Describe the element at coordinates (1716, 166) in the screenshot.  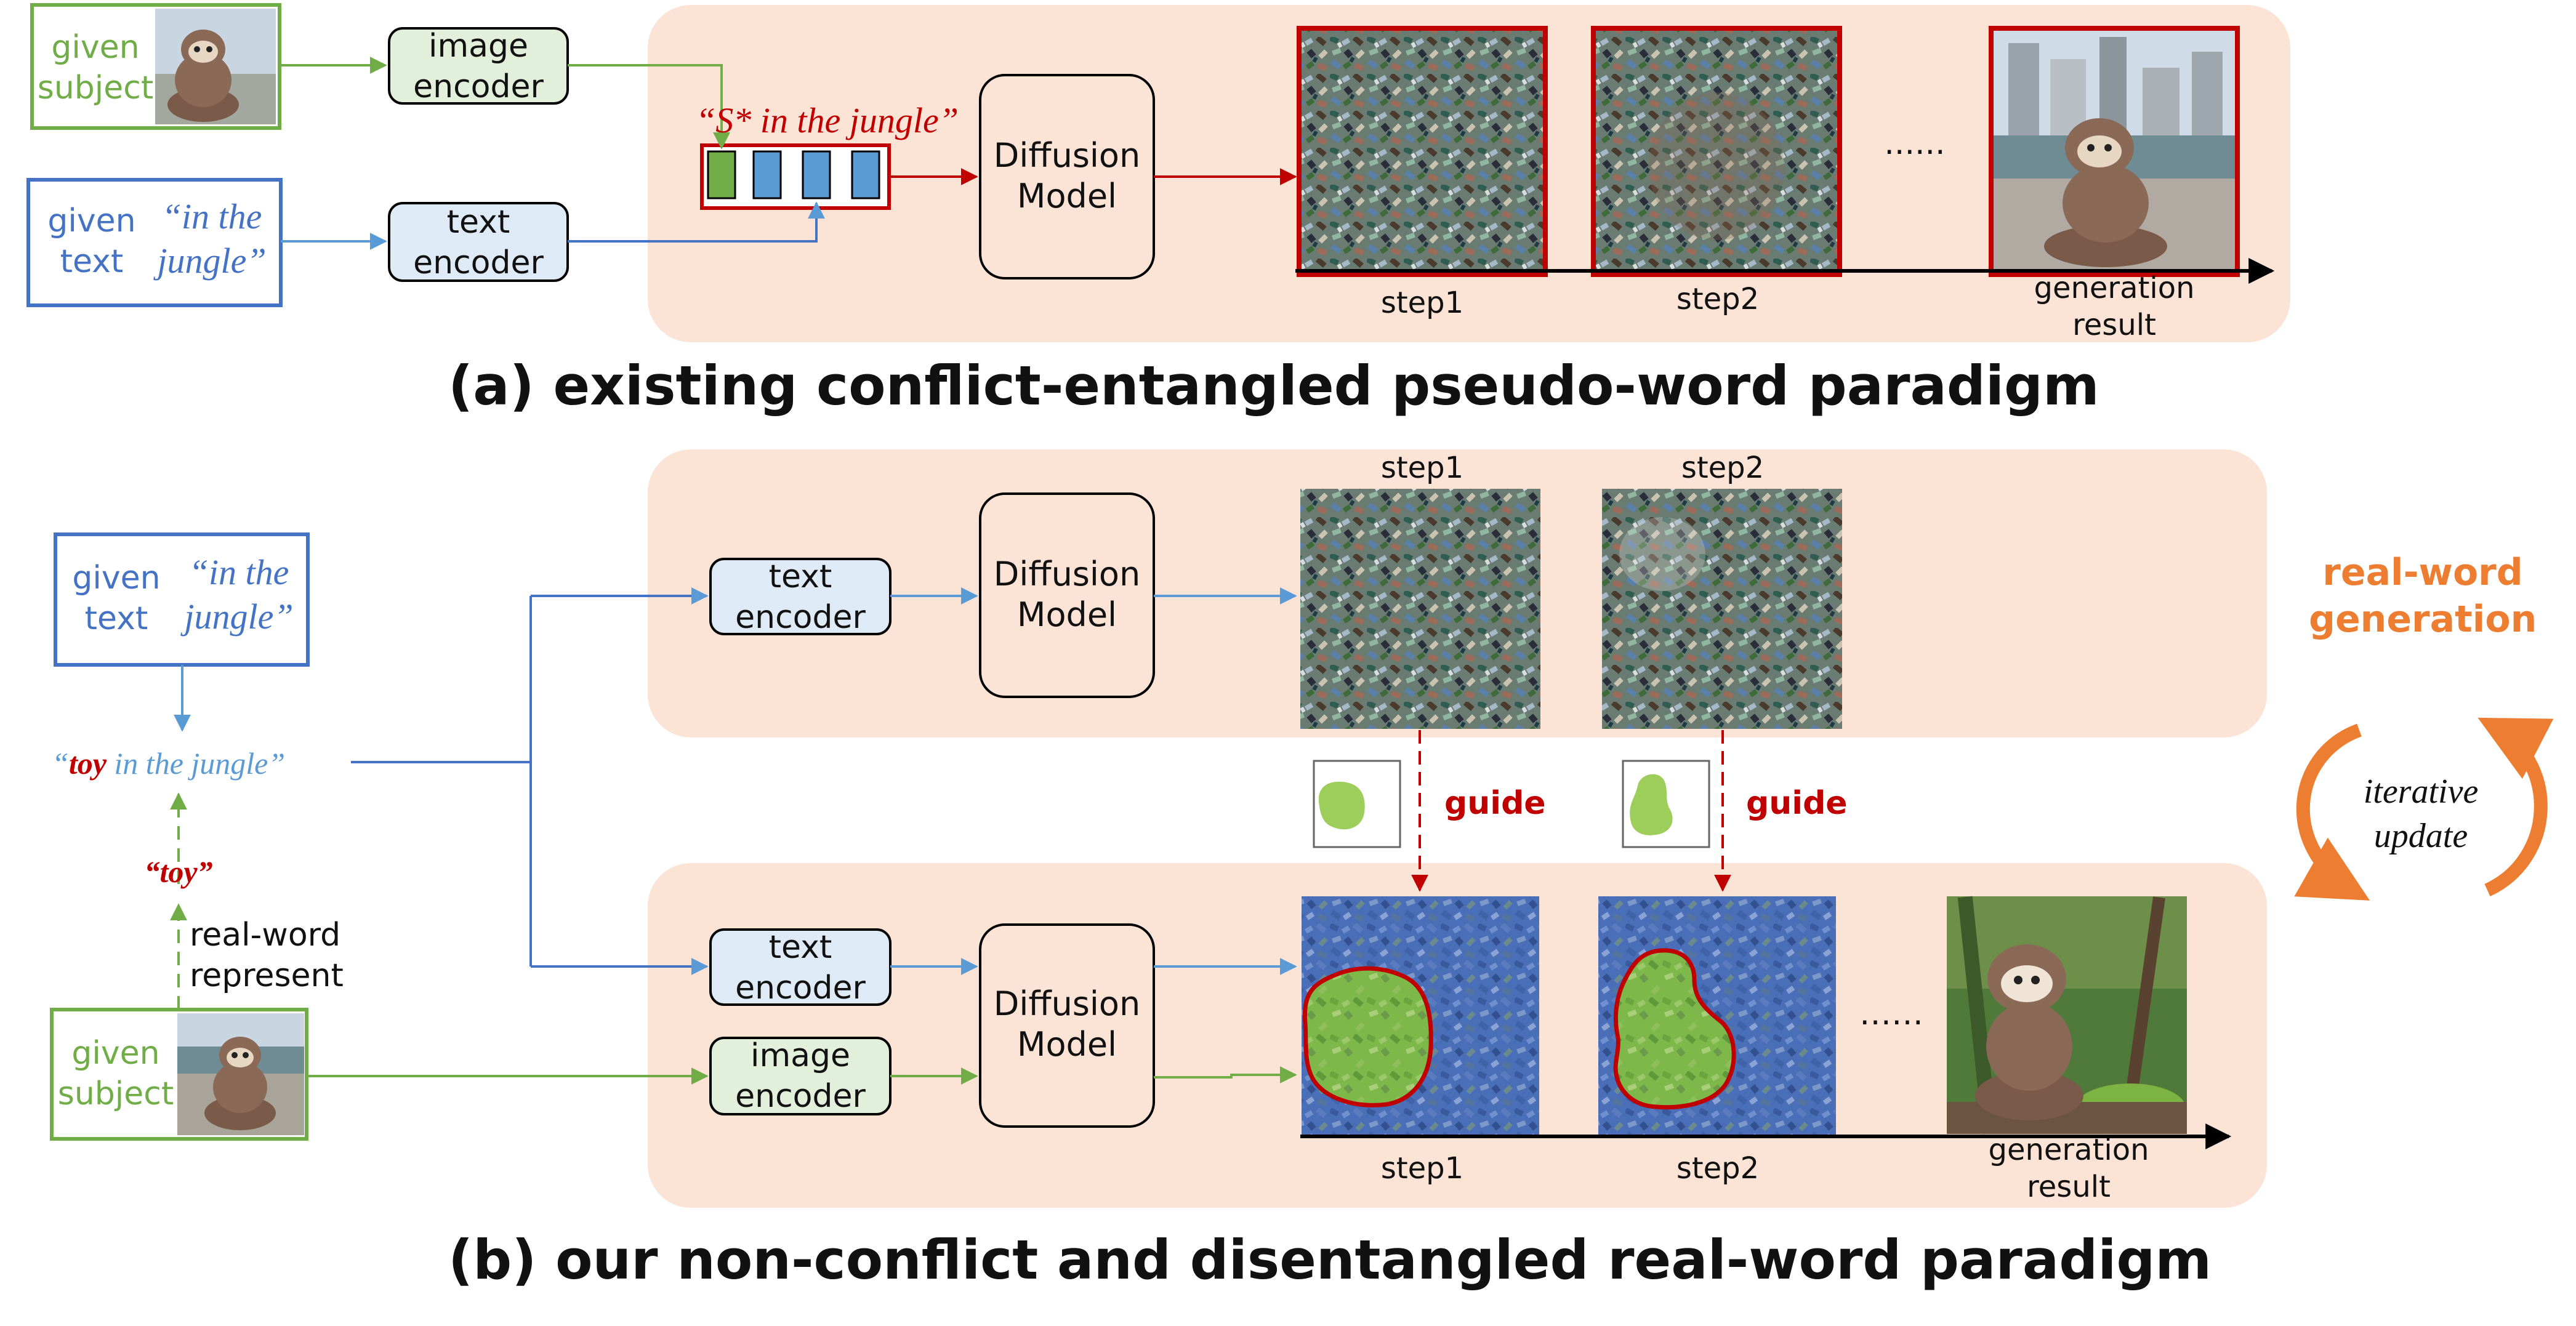
I see `step2-faint-subject` at that location.